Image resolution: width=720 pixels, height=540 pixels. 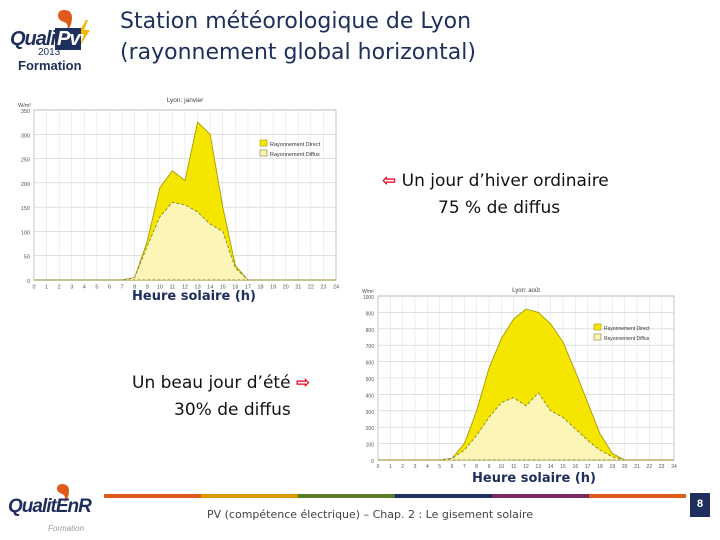 I want to click on logo-accent-icon, so click(x=63, y=493).